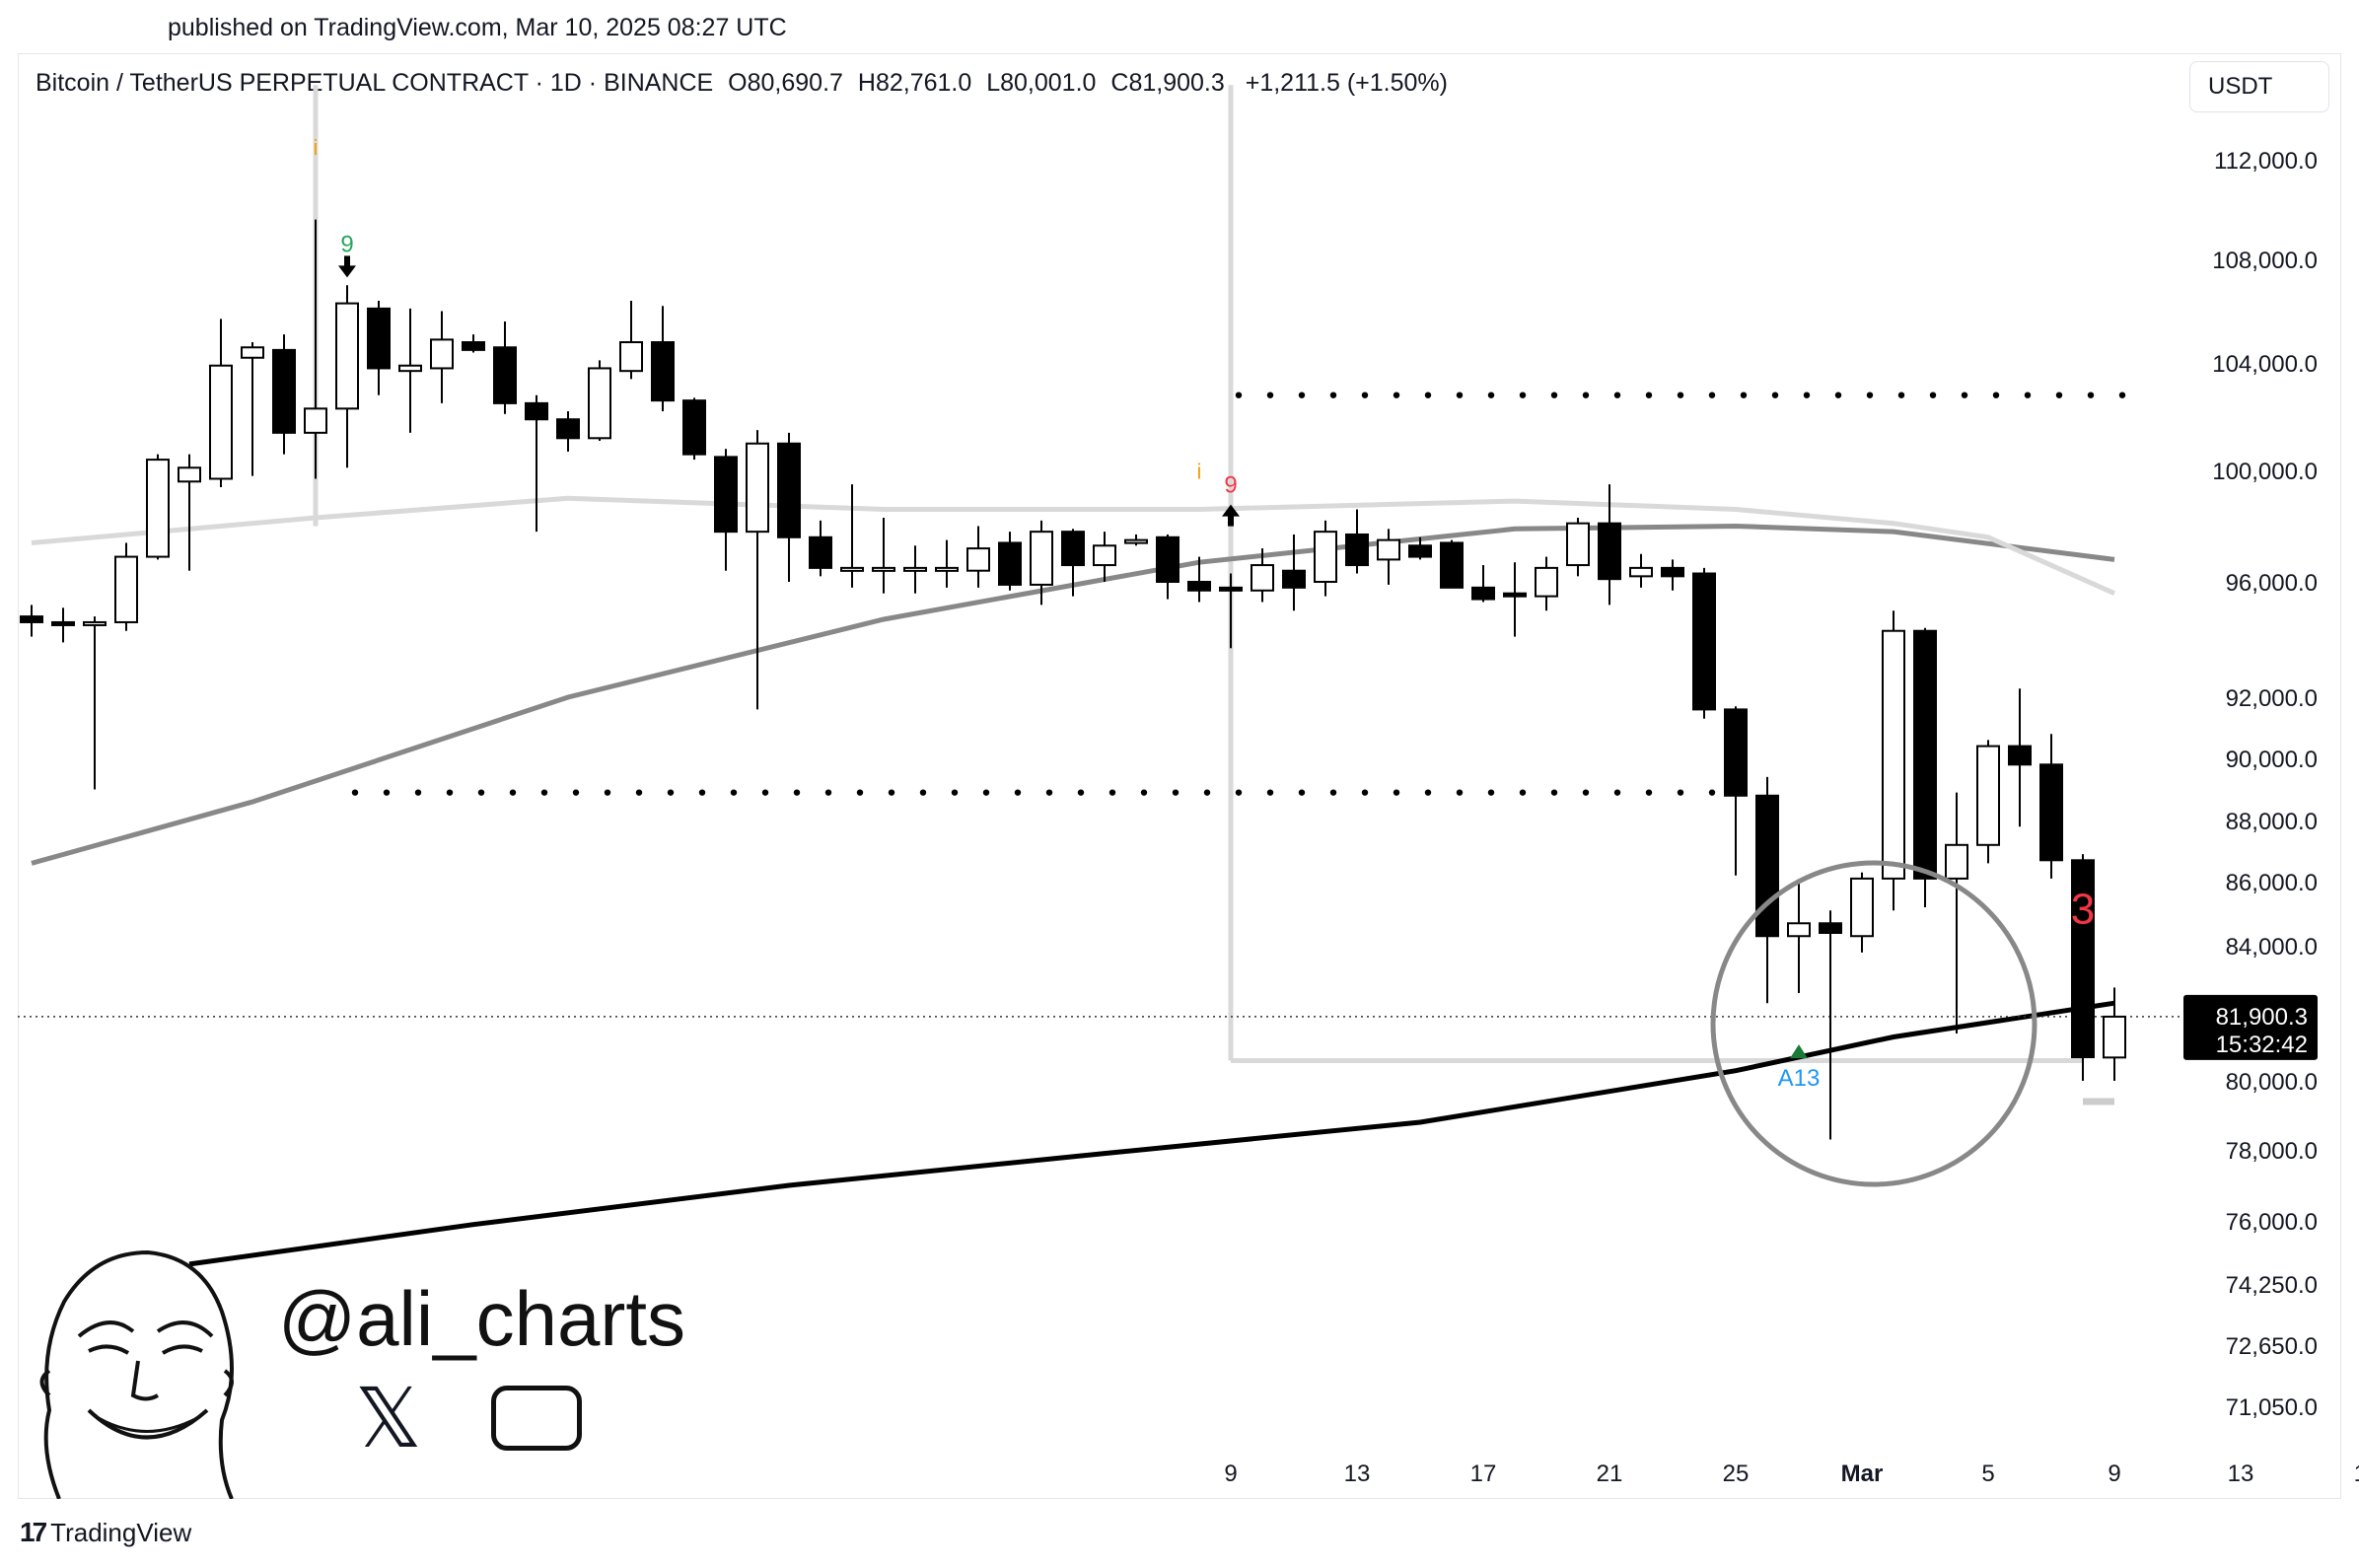 The width and height of the screenshot is (2359, 1568). I want to click on signal-marker-icon, so click(1799, 1051).